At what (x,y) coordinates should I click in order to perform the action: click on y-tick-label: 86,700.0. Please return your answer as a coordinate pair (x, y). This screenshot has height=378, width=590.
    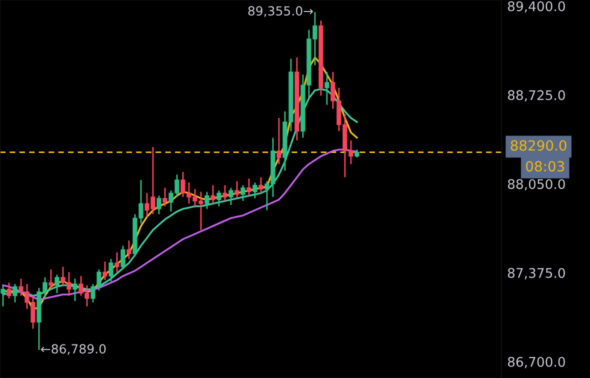
    Looking at the image, I should click on (536, 362).